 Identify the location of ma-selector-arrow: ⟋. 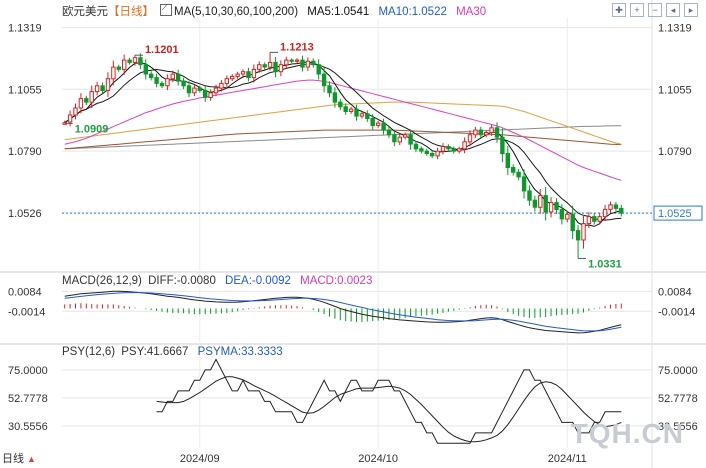
(165, 7).